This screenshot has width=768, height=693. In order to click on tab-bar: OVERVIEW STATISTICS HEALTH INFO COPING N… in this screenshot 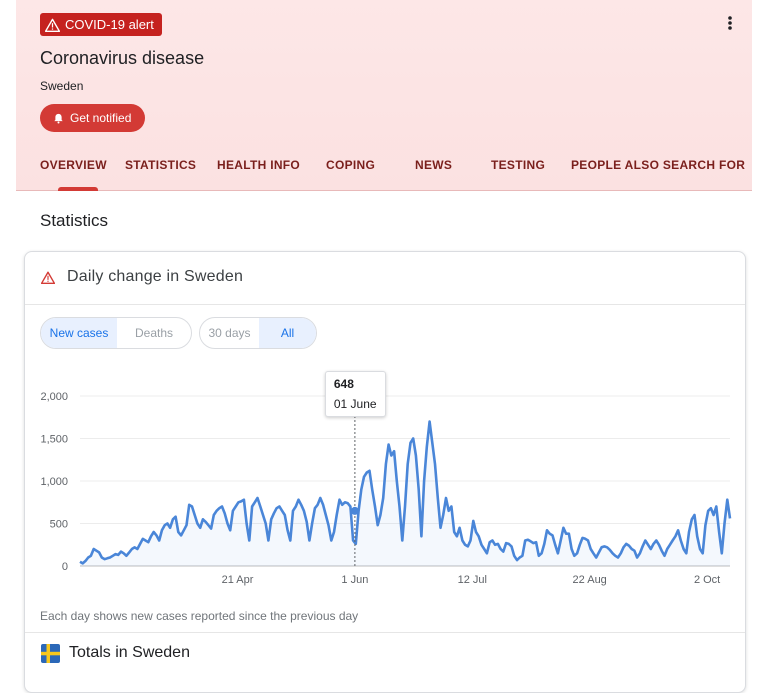, I will do `click(396, 174)`.